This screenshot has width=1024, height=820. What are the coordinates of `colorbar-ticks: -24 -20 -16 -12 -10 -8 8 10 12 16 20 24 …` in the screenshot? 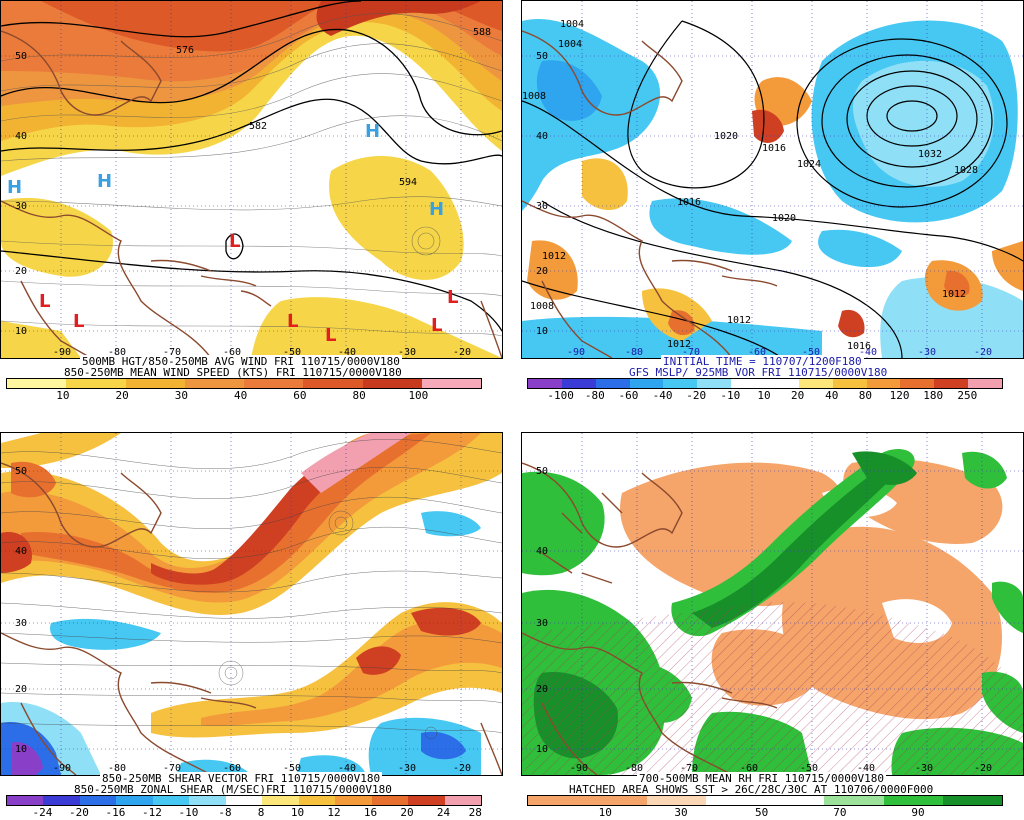 It's located at (244, 813).